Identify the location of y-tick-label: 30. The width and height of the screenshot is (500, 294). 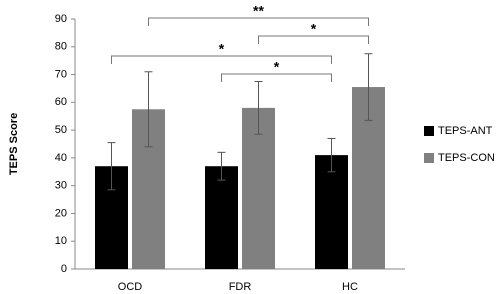
(61, 186).